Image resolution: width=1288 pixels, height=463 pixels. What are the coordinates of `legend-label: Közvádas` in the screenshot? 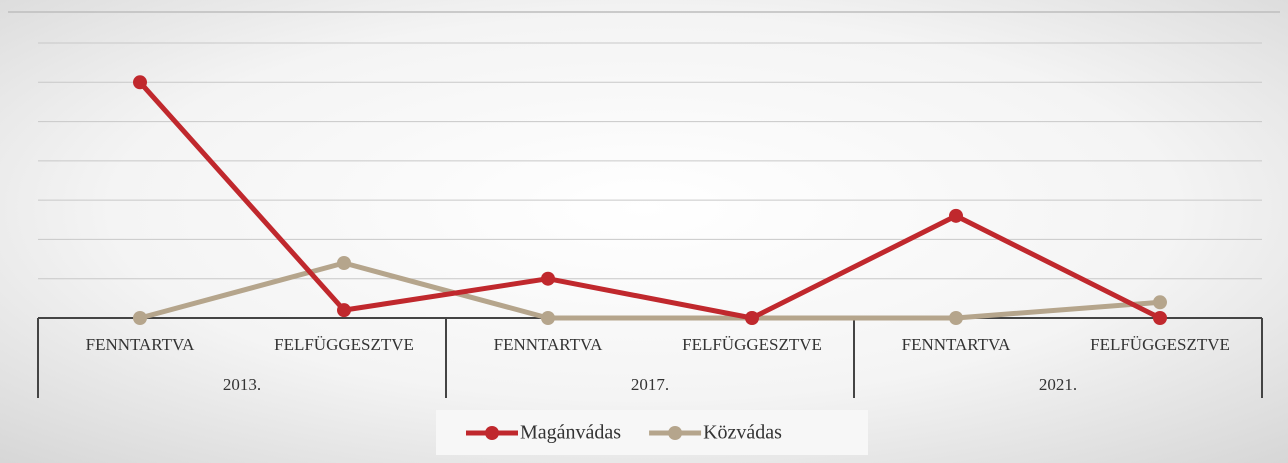 It's located at (742, 433).